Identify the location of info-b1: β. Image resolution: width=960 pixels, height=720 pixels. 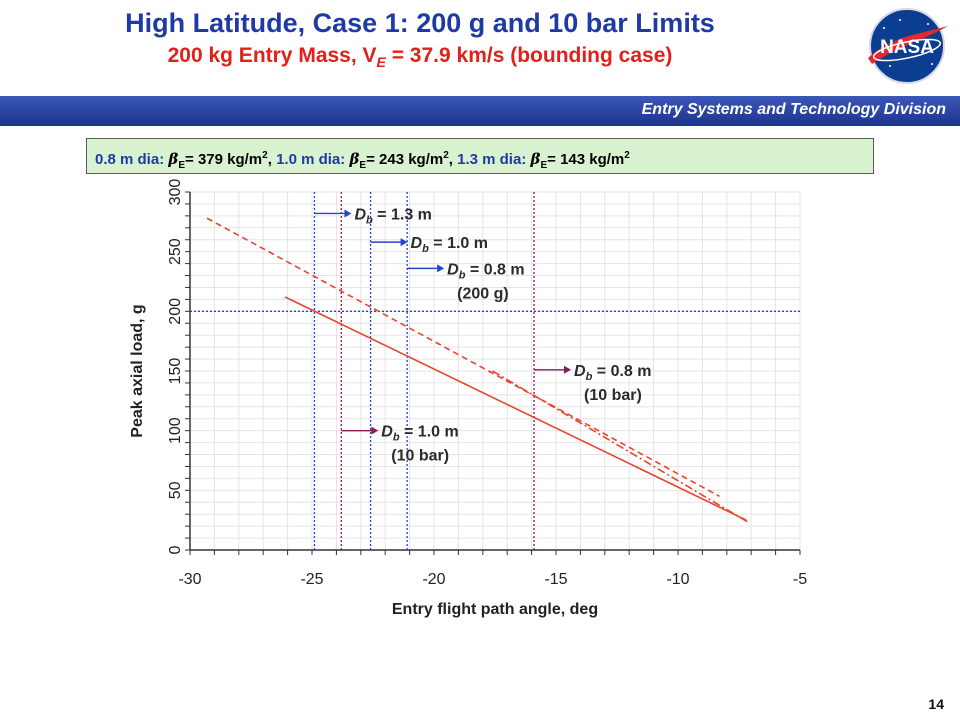
(173, 159).